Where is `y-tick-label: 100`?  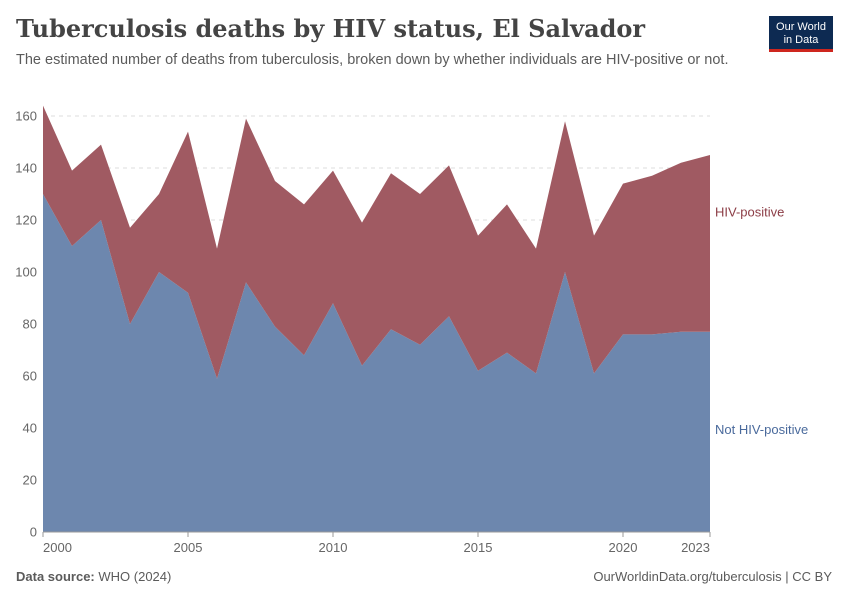 y-tick-label: 100 is located at coordinates (26, 272).